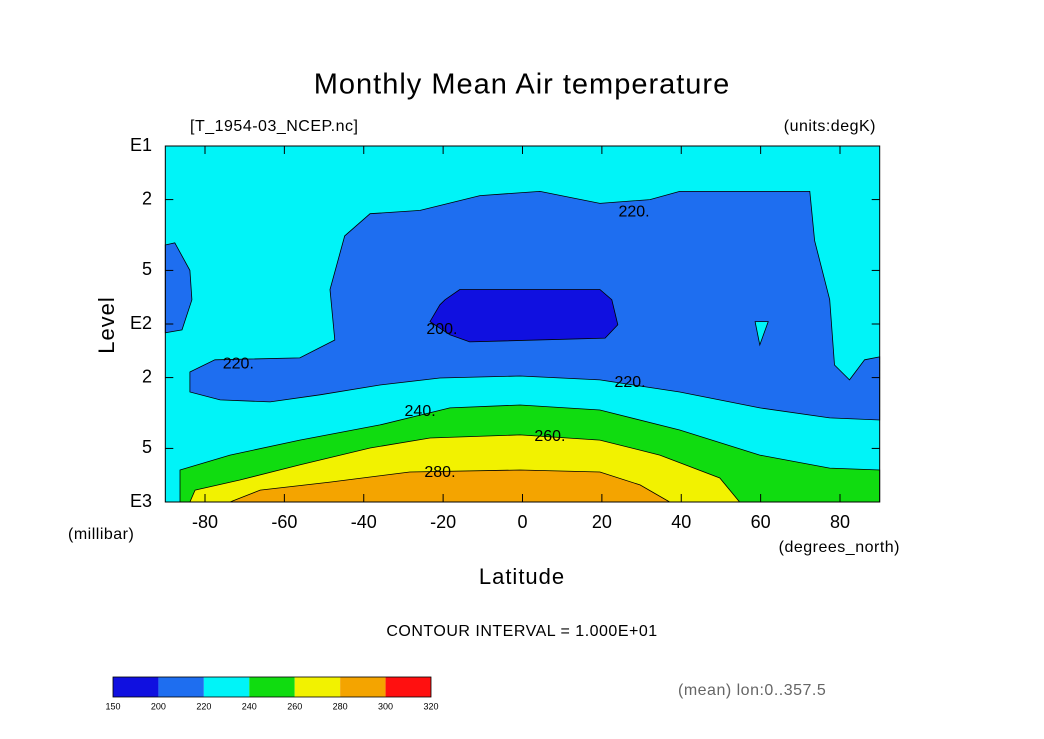 This screenshot has width=1044, height=739. Describe the element at coordinates (364, 522) in the screenshot. I see `x-tick-label: -40` at that location.